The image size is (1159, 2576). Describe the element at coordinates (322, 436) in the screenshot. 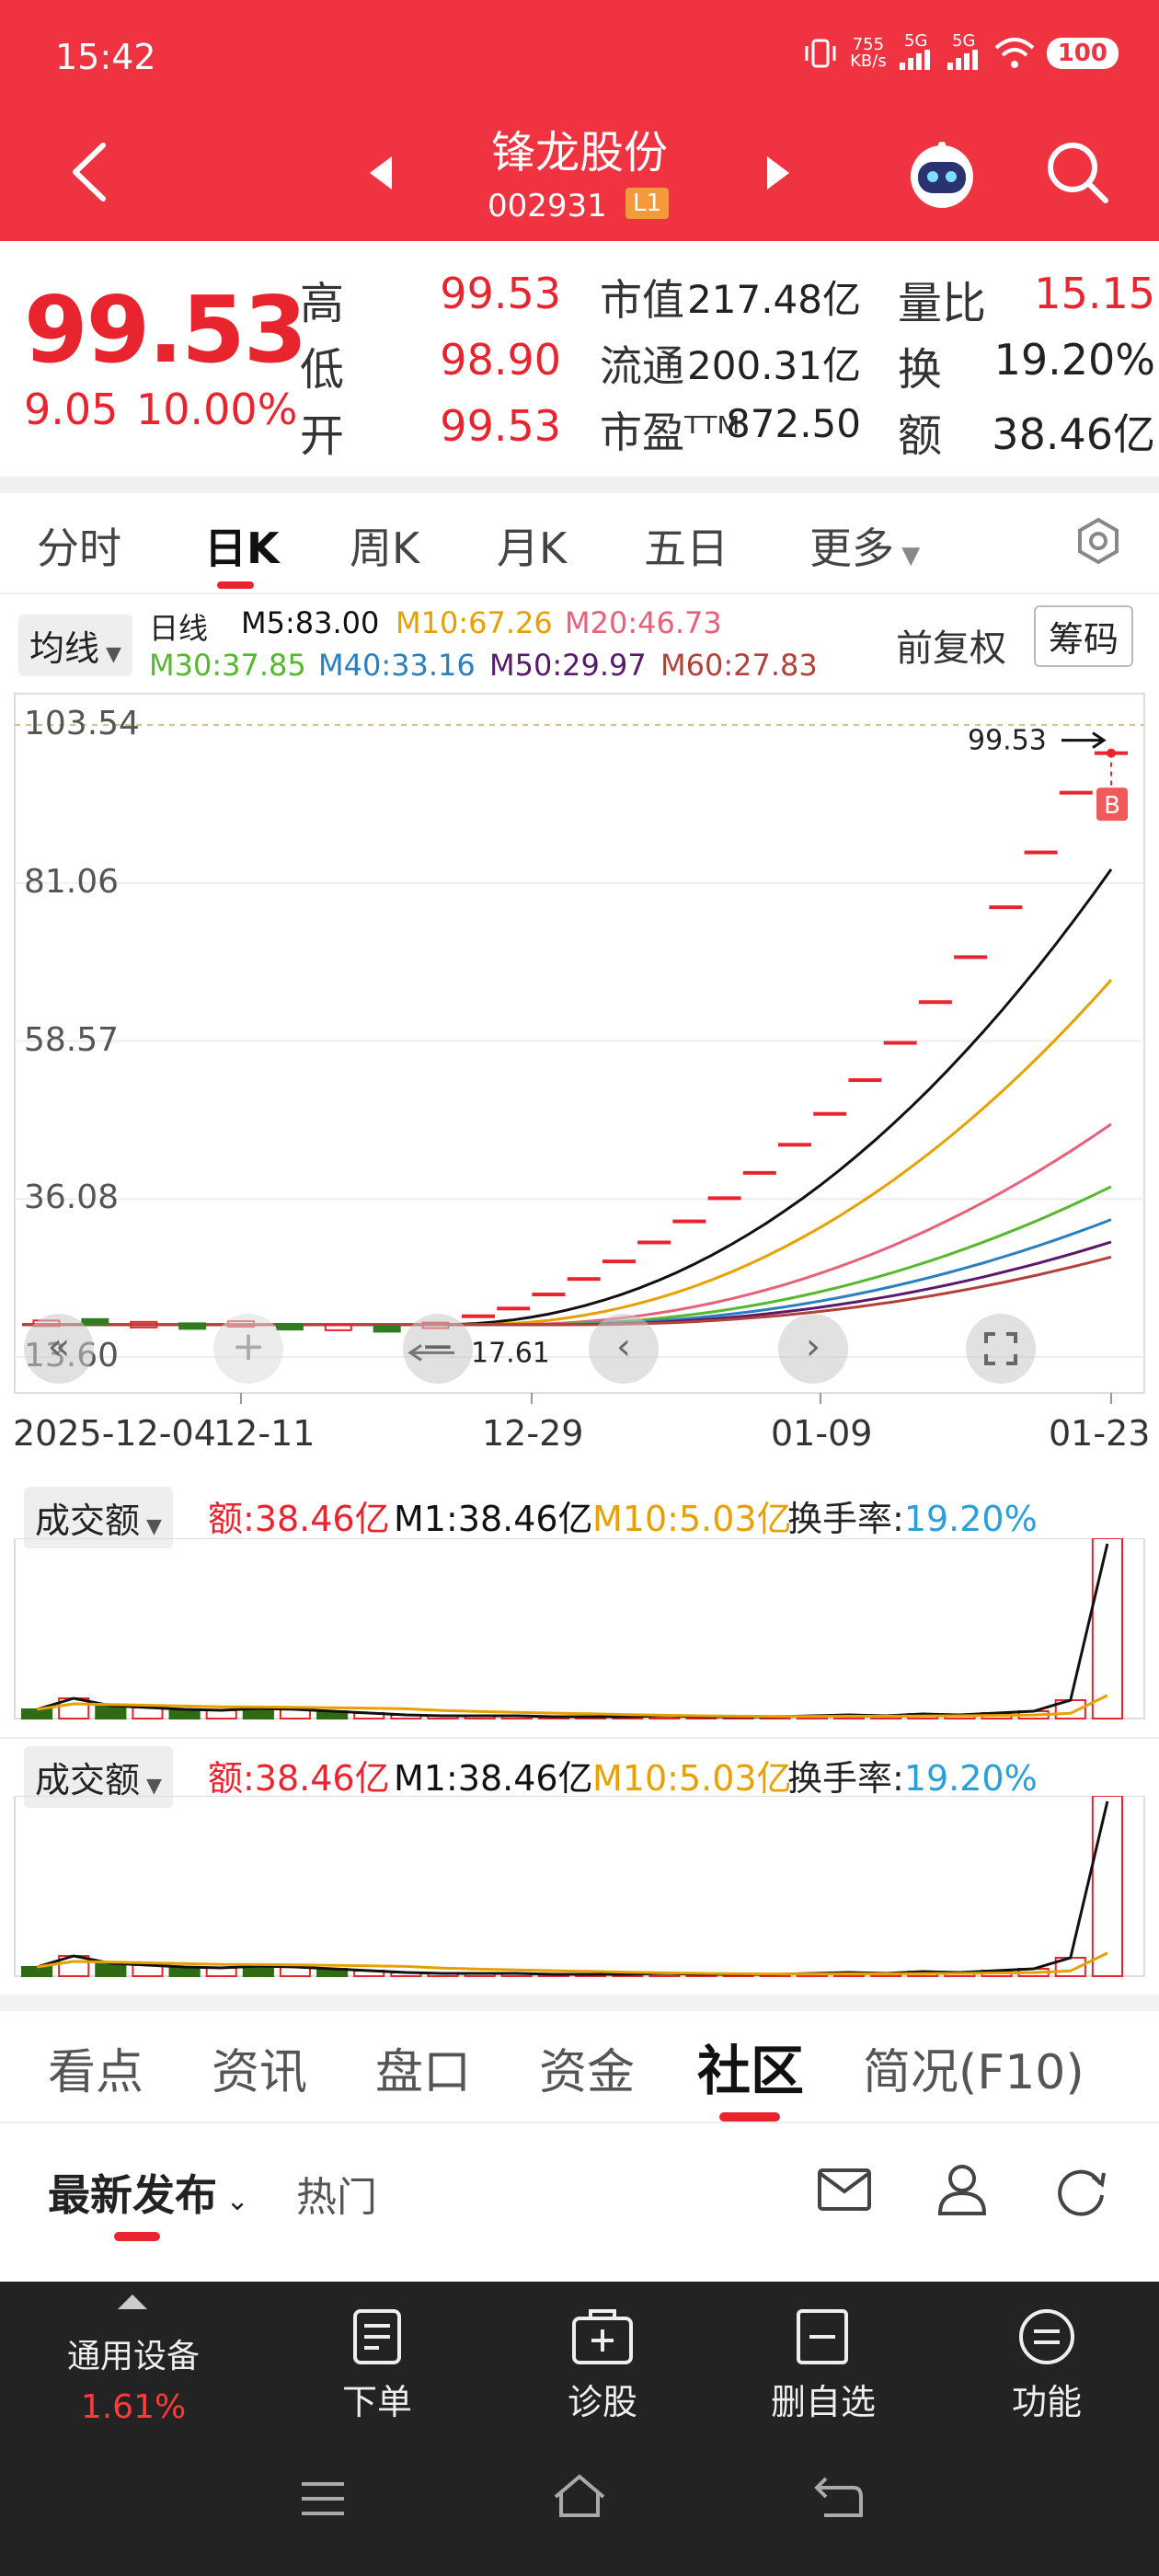

I see `open-label: 开` at that location.